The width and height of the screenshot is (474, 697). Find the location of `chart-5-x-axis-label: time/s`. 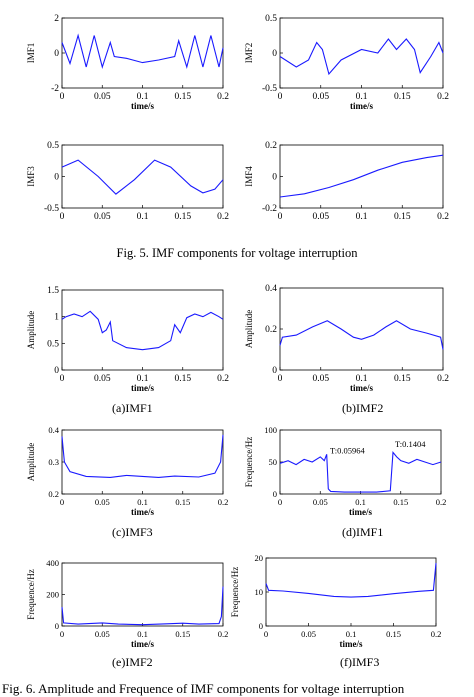

chart-5-x-axis-label: time/s is located at coordinates (142, 388).